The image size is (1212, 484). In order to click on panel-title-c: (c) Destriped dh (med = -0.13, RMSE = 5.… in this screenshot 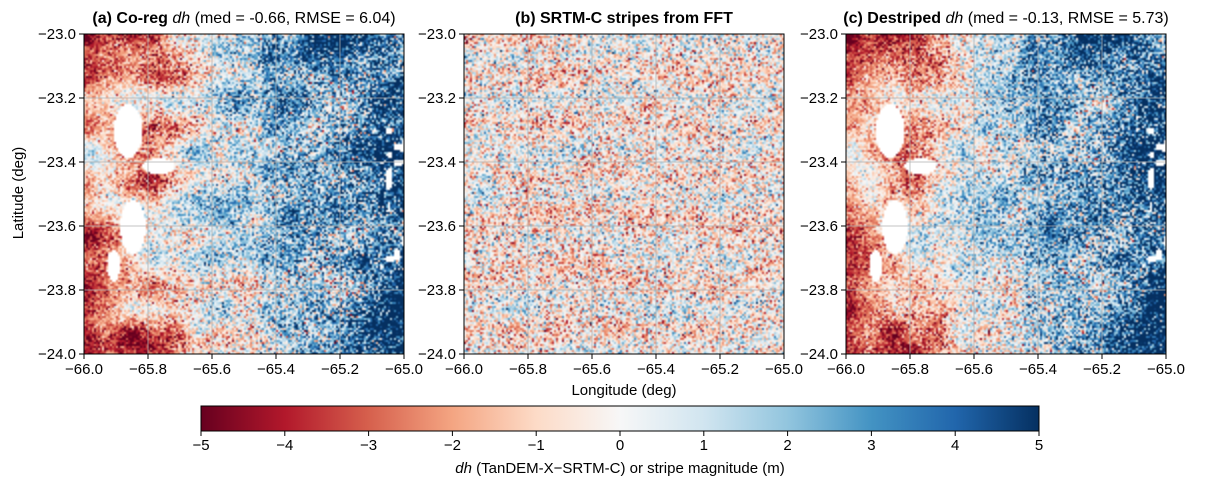, I will do `click(1005, 18)`.